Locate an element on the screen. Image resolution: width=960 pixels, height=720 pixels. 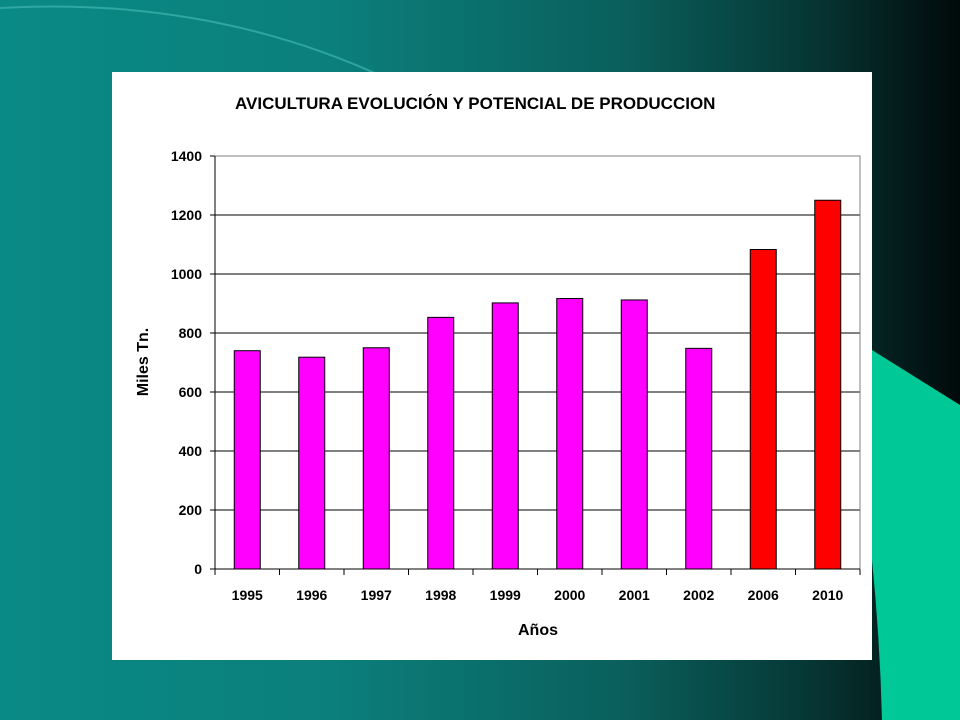
x-tick-label: 2001 is located at coordinates (634, 595).